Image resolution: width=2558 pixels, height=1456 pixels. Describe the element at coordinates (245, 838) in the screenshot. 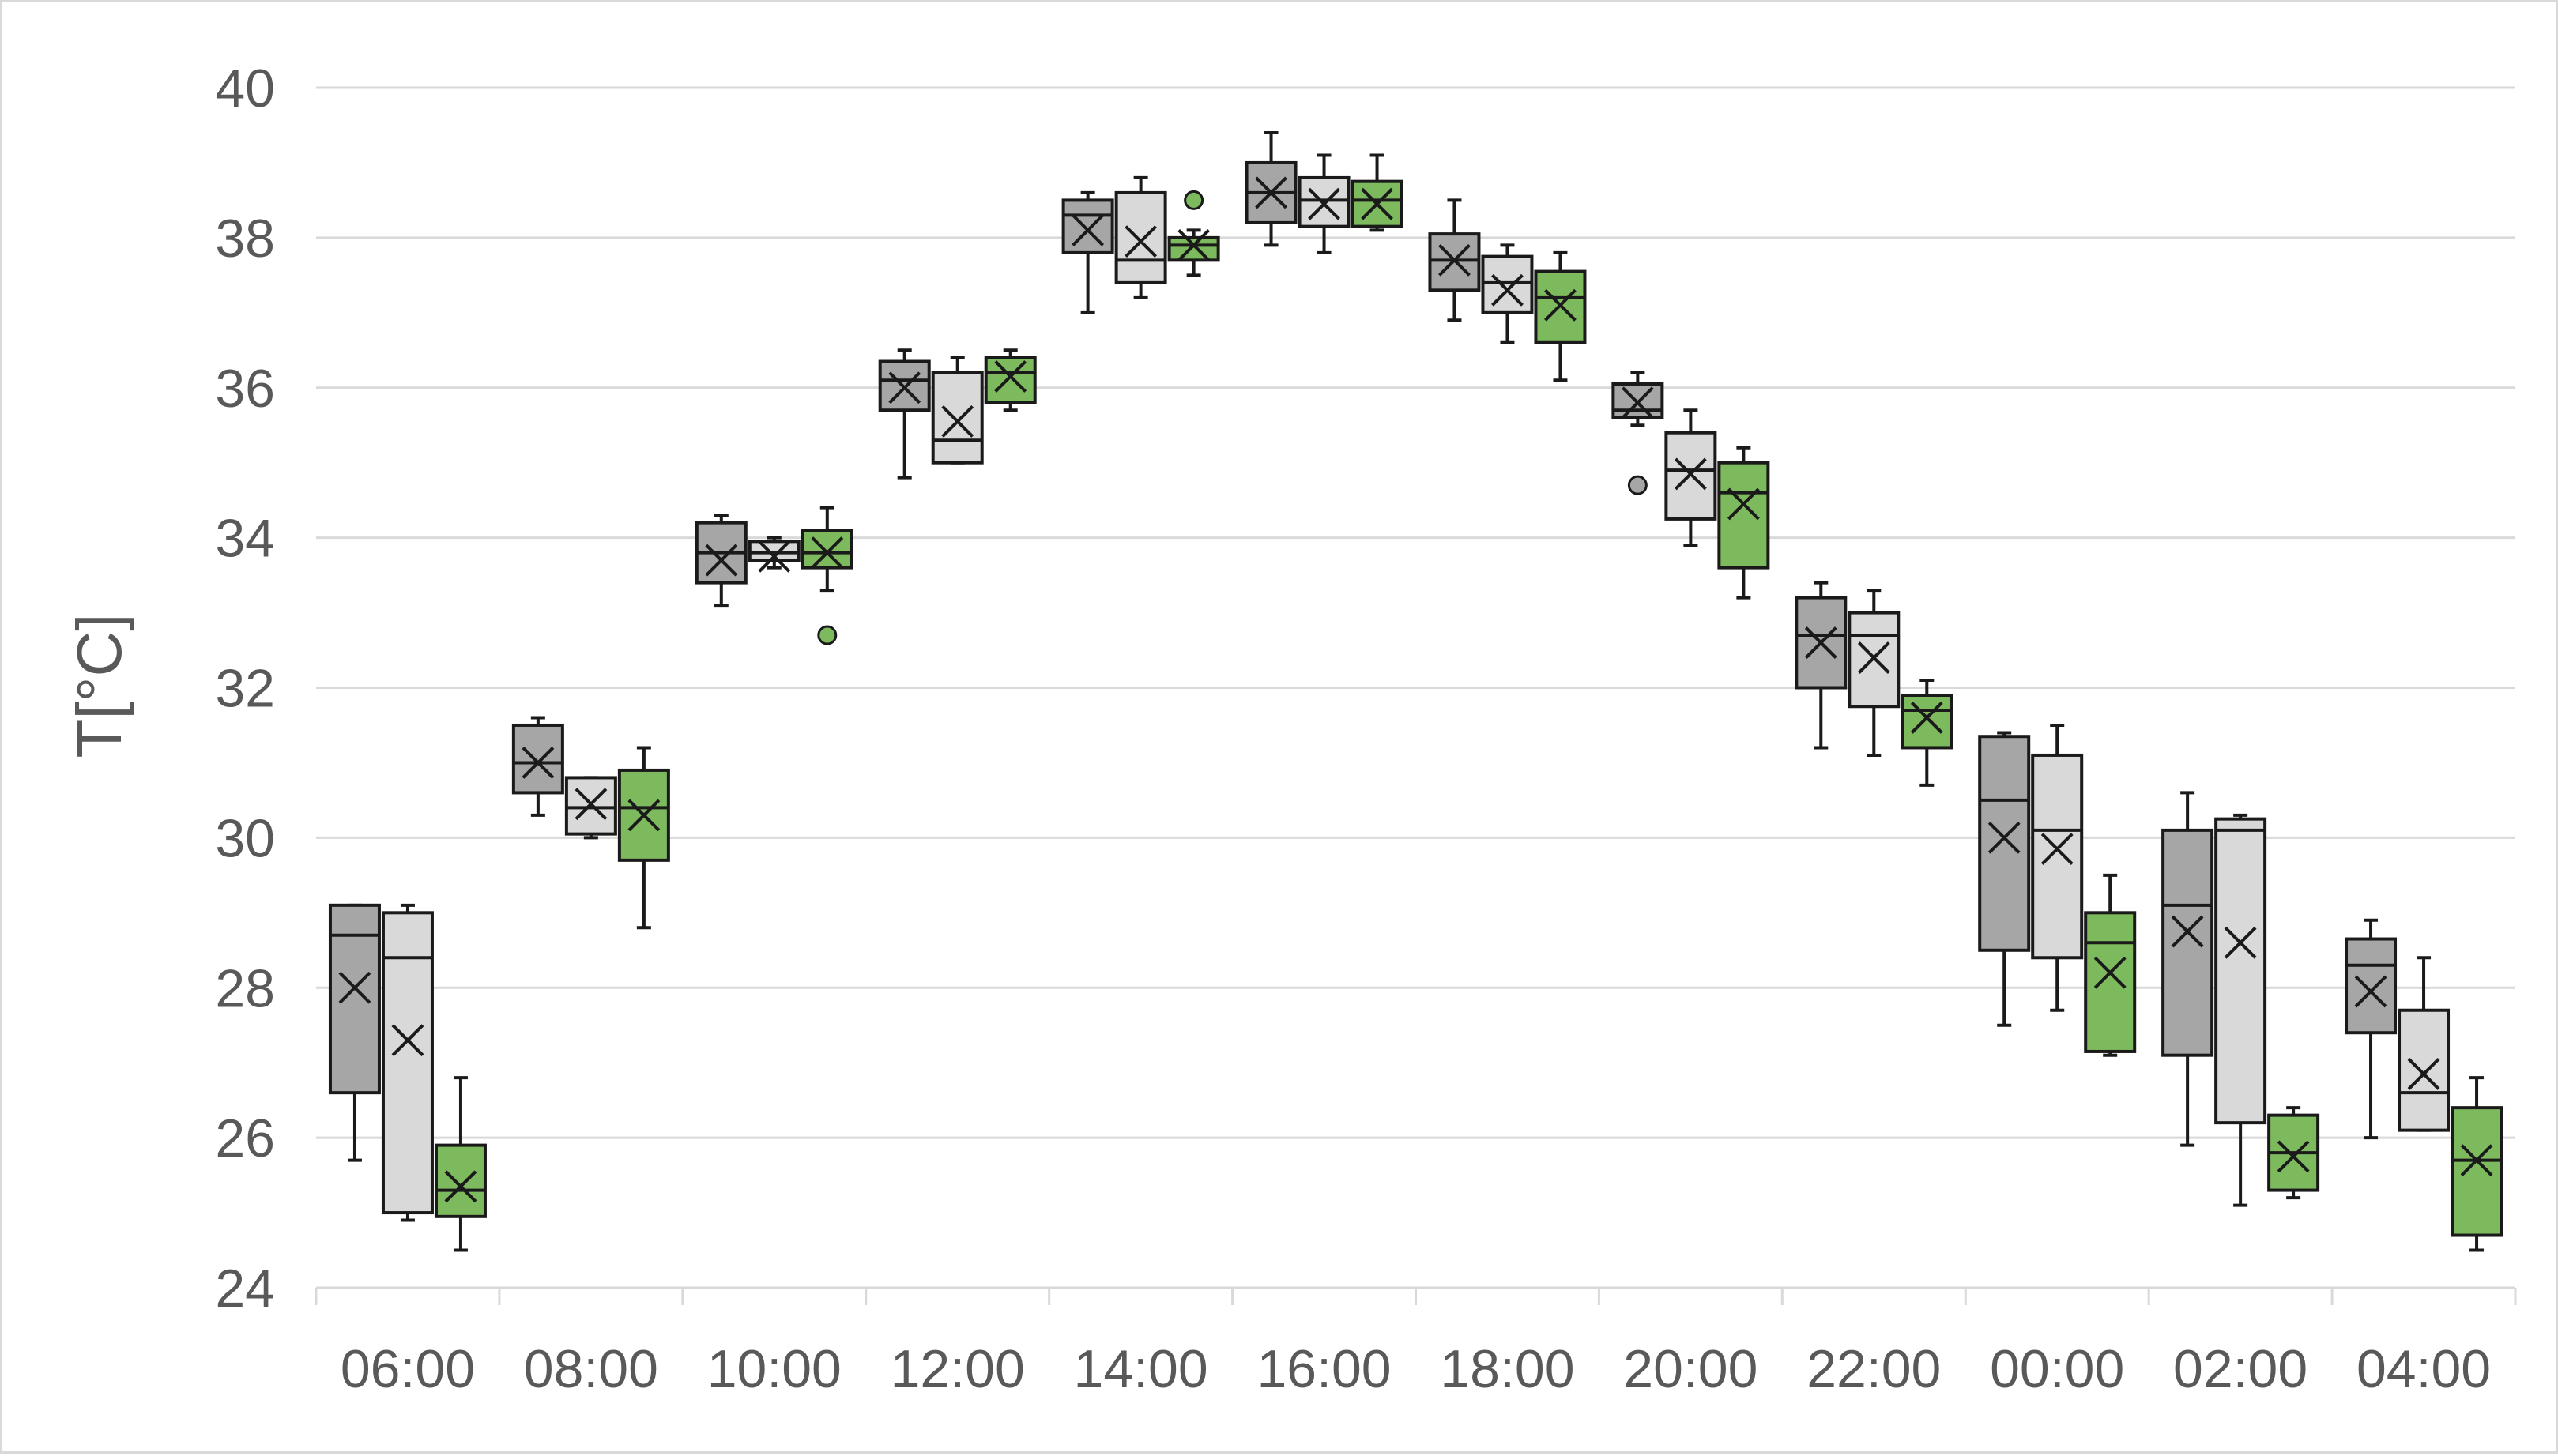

I see `y-tick-label: 30` at that location.